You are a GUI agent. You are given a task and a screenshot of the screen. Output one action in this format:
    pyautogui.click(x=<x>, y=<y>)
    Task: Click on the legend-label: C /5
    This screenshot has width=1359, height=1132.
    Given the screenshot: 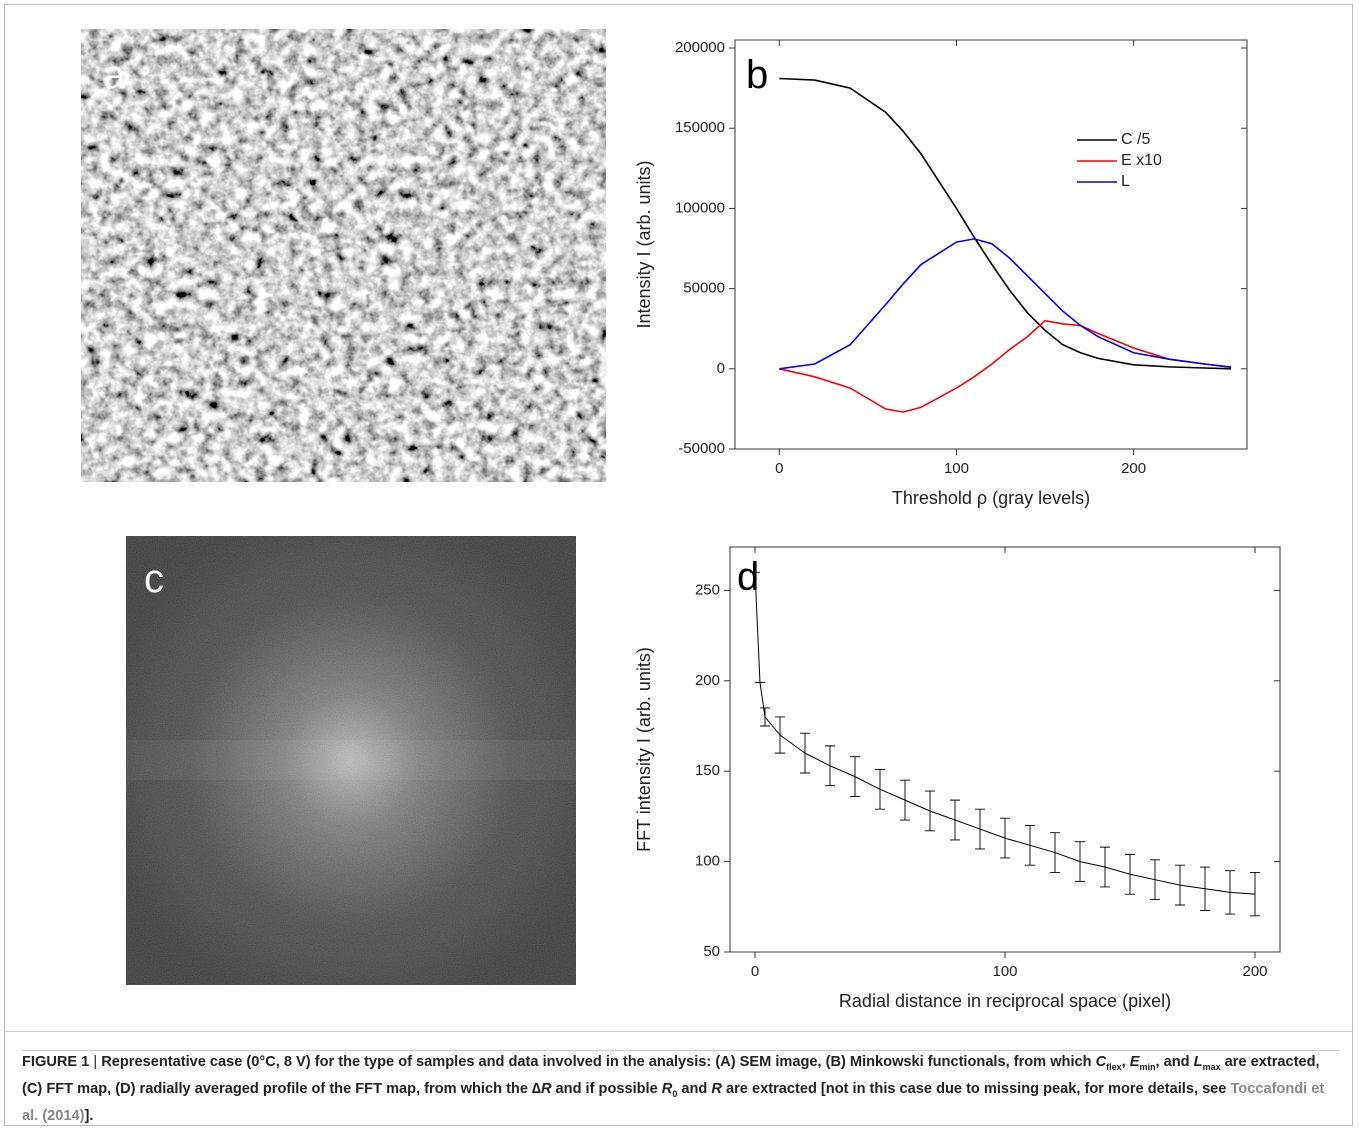 What is the action you would take?
    pyautogui.click(x=1135, y=139)
    